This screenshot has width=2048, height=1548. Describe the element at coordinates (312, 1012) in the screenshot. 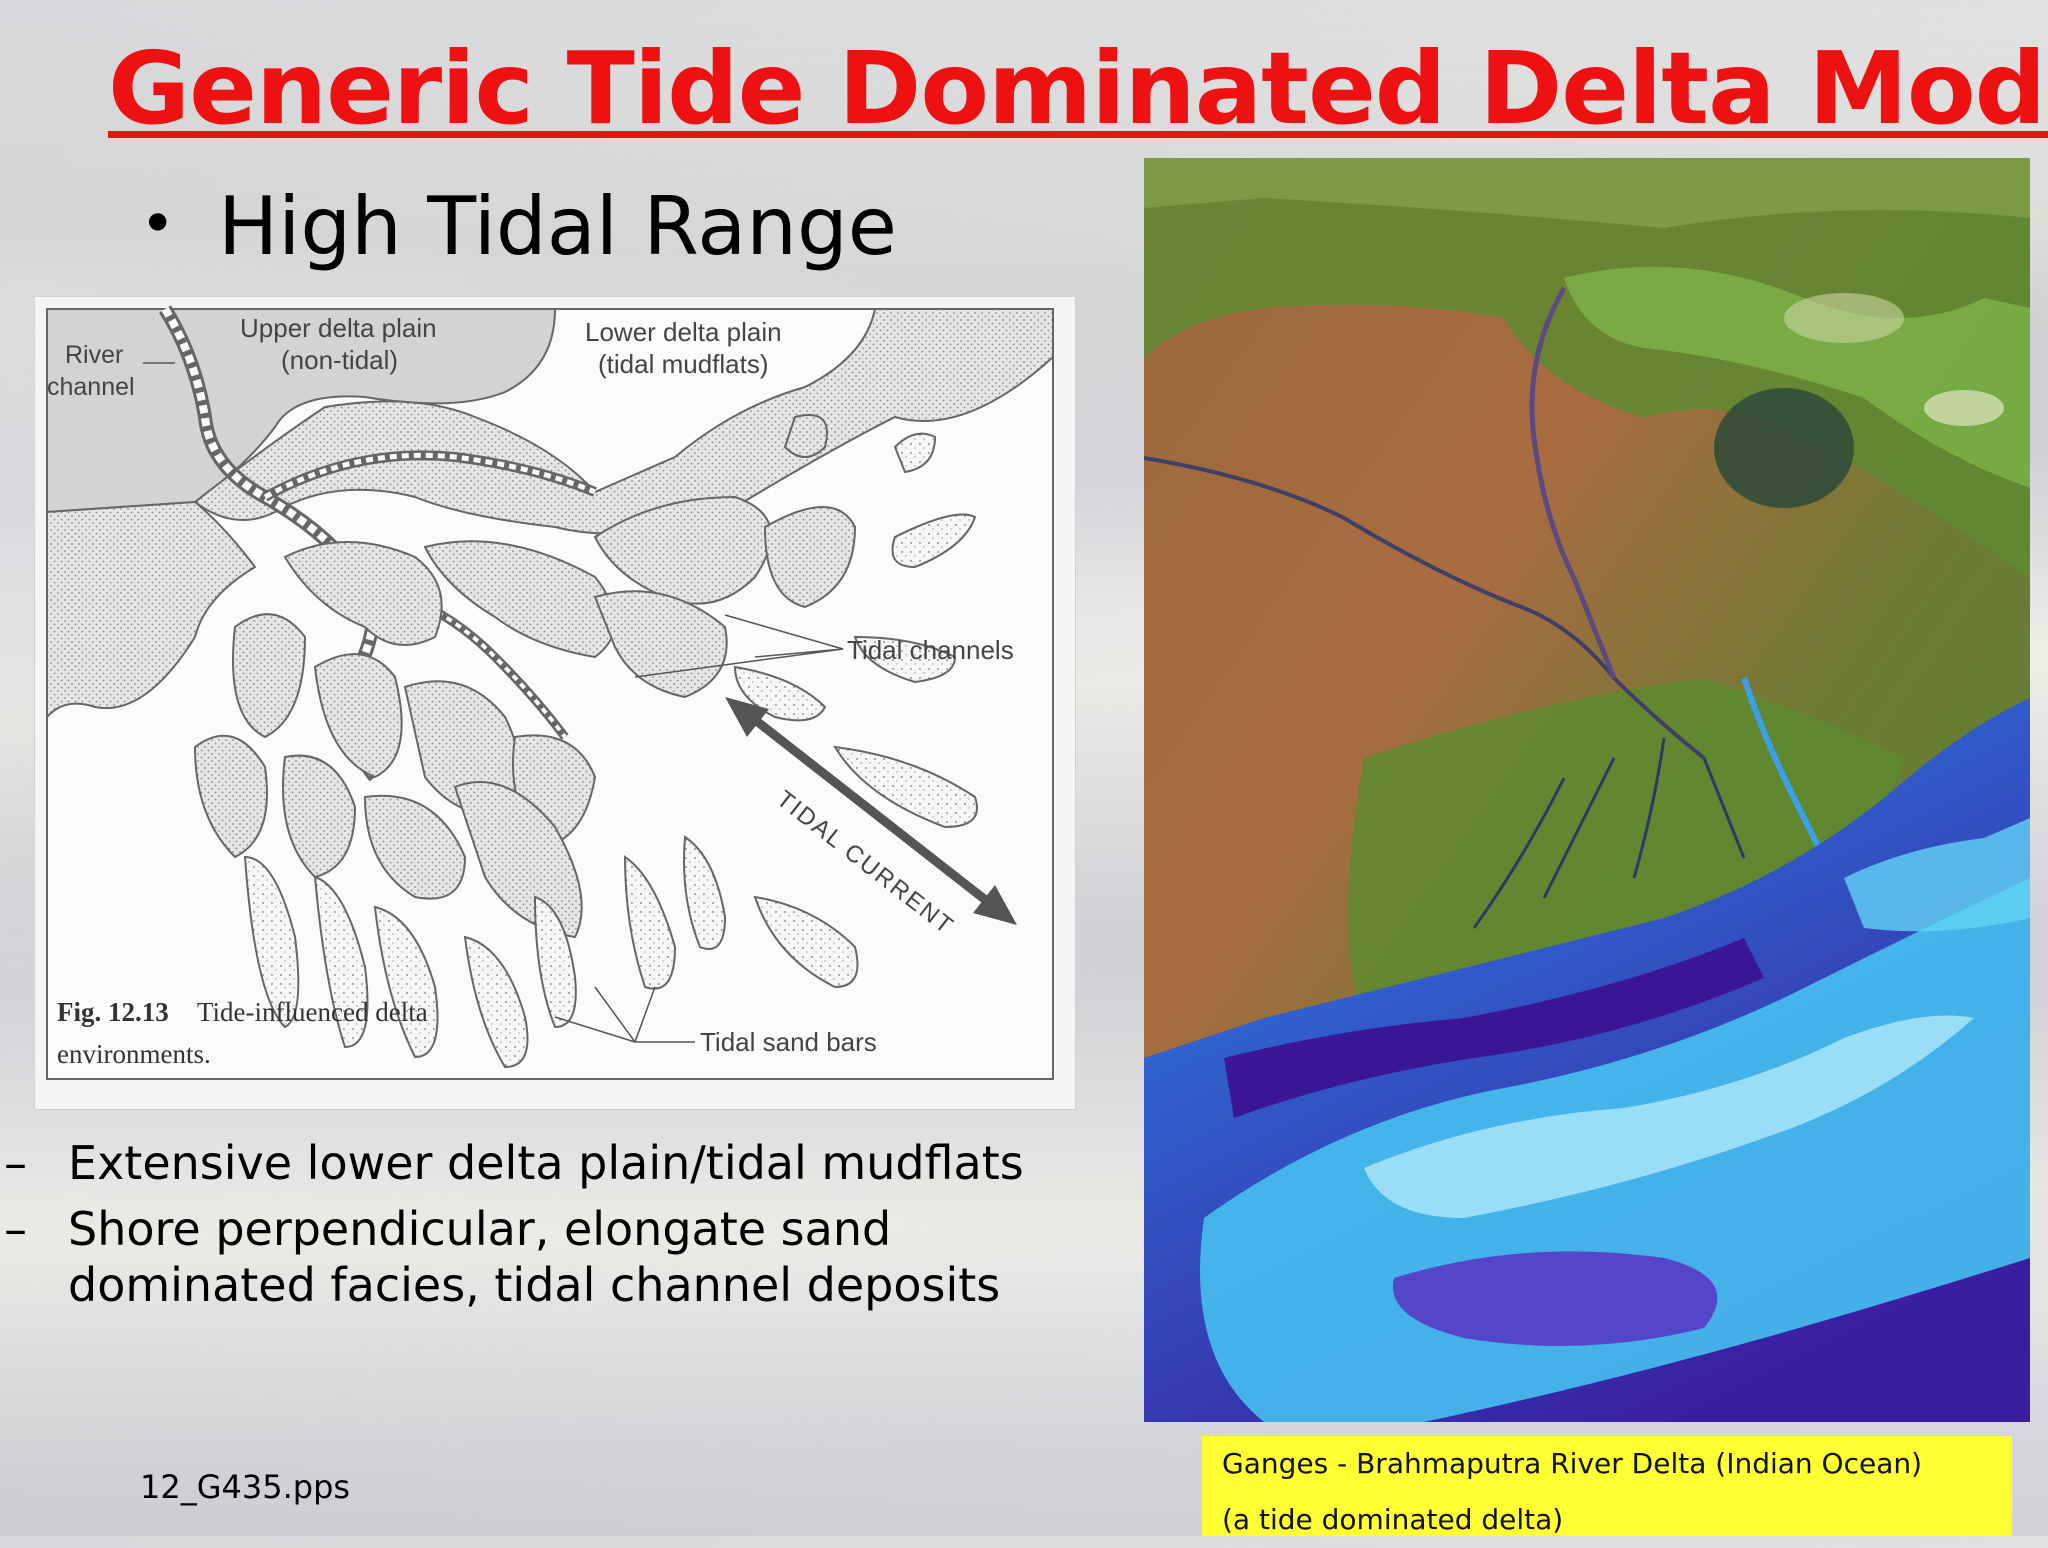

I see `figure-caption: Tide-influenced delta` at that location.